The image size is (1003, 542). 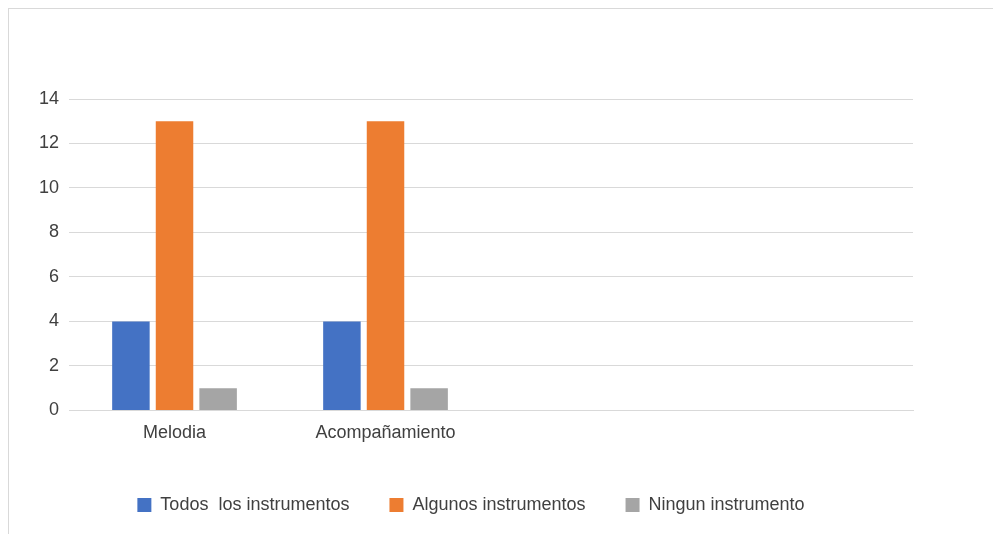 What do you see at coordinates (499, 503) in the screenshot?
I see `legend-label: Algunos instrumentos` at bounding box center [499, 503].